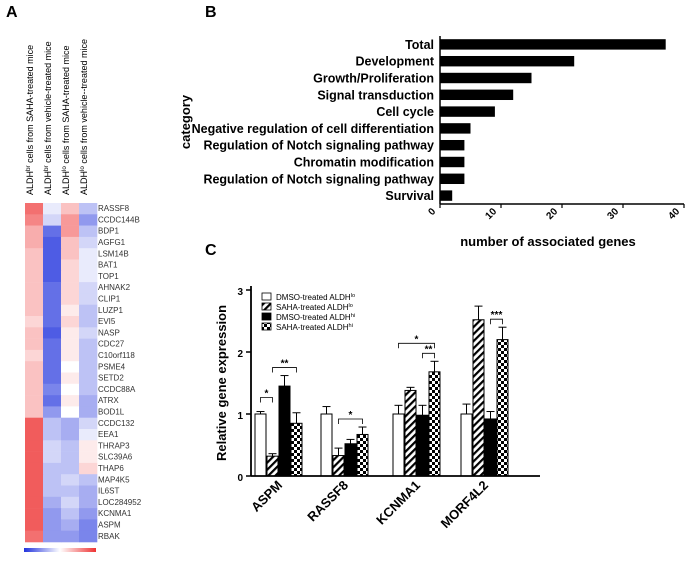  I want to click on gene-label: ATRX, so click(108, 400).